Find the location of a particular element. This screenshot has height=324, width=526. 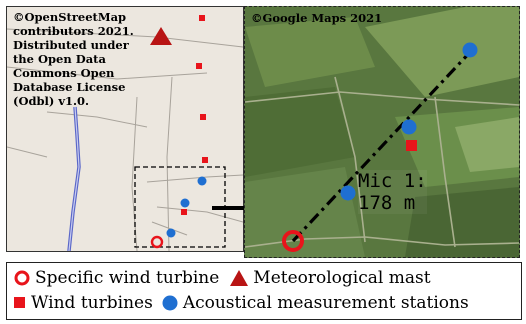

specific-turbine-marker is located at coordinates (157, 242).